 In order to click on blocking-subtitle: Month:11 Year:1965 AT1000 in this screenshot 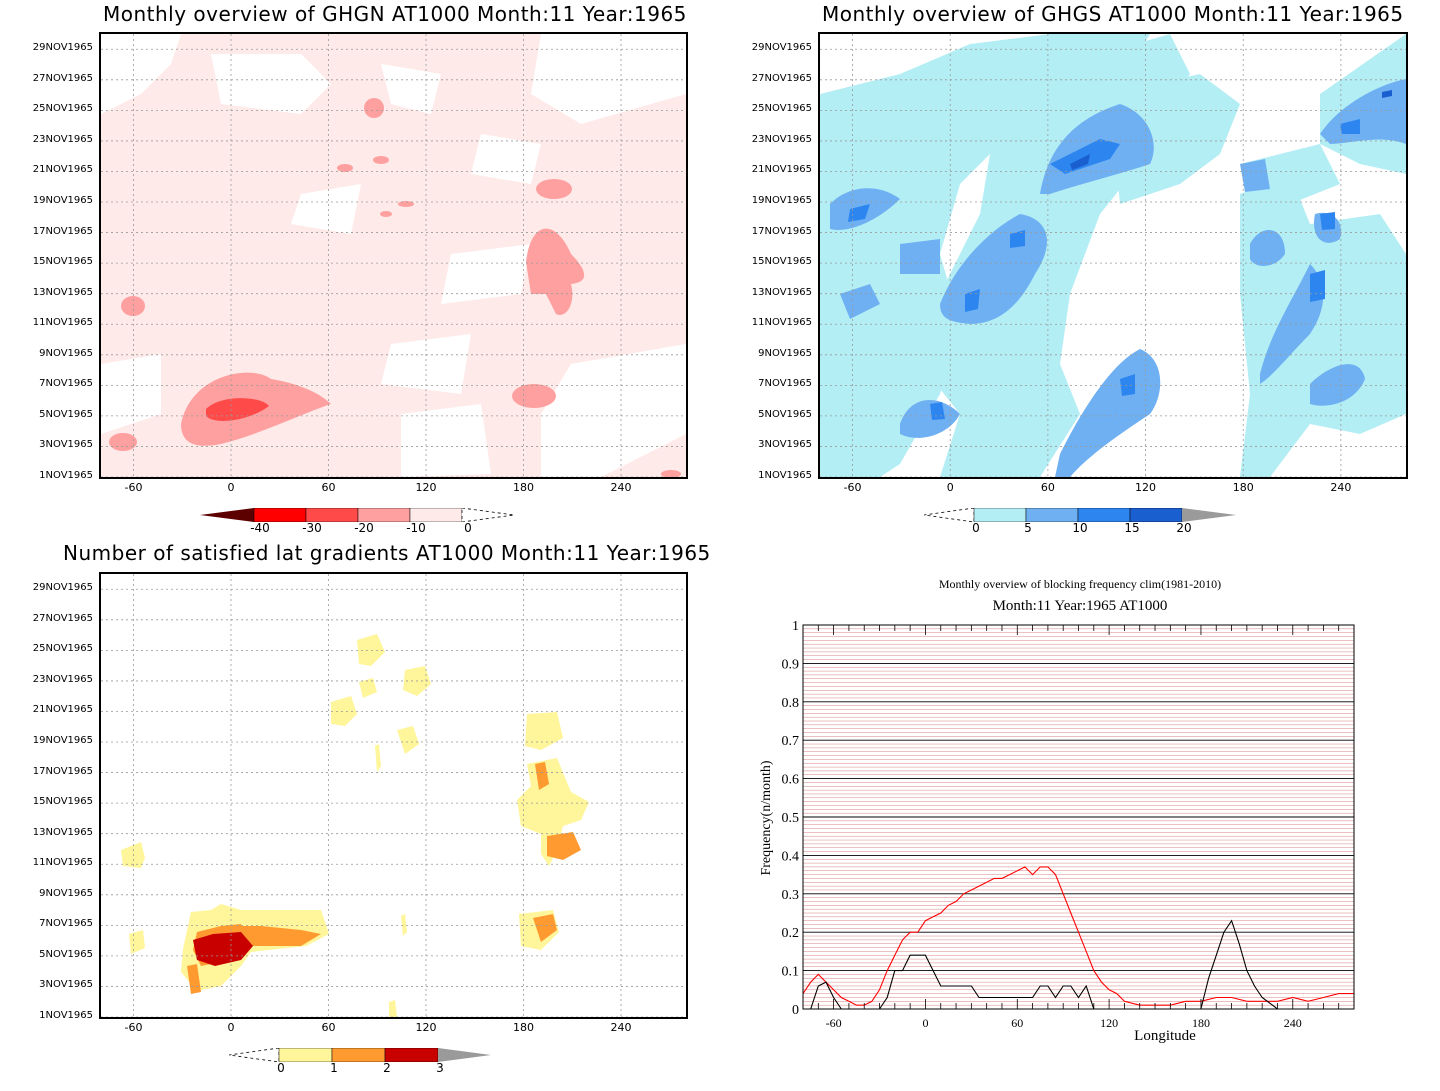, I will do `click(1080, 606)`.